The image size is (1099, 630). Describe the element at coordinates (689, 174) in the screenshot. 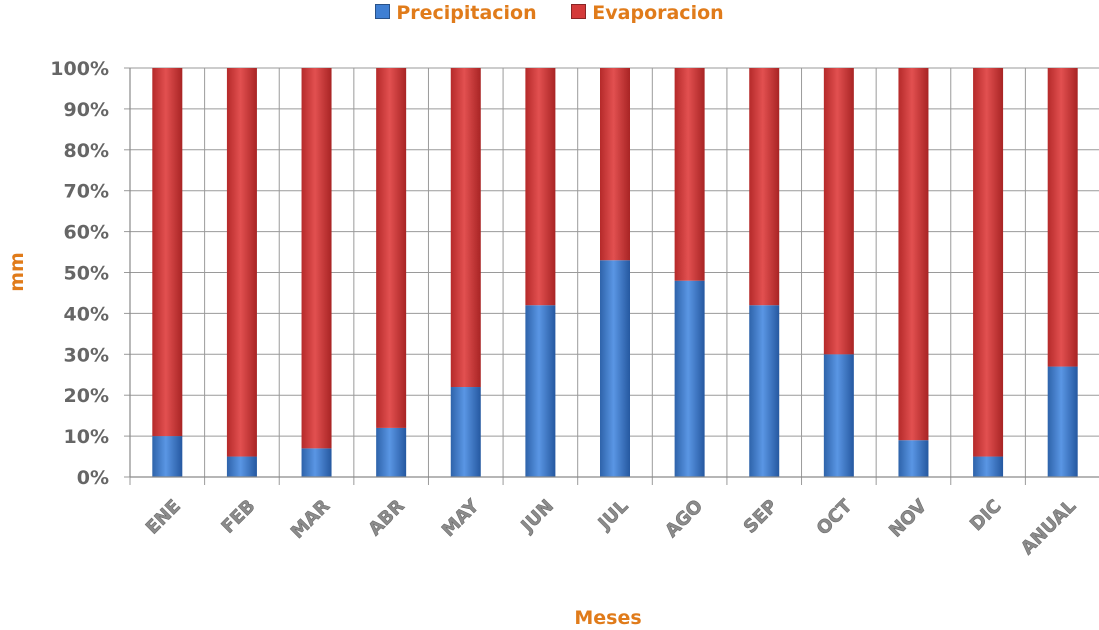

I see `bar-evaporacion-ago` at that location.